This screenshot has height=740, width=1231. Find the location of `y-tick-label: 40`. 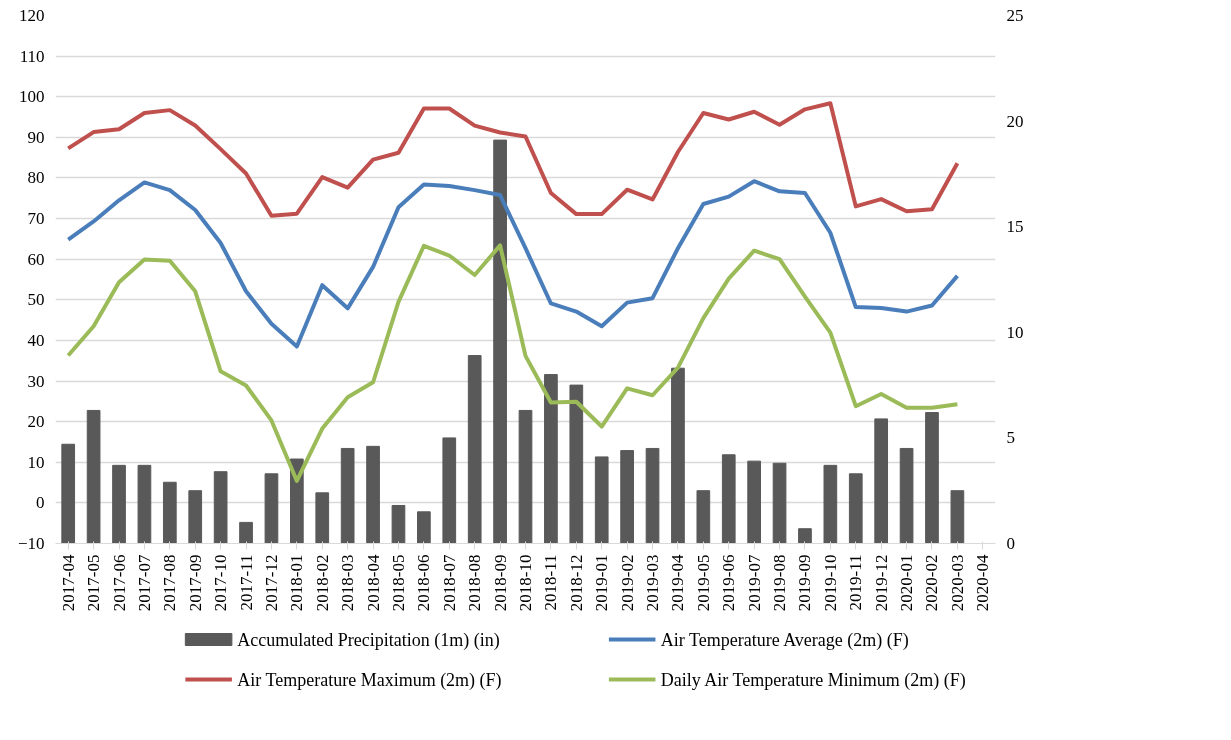

y-tick-label: 40 is located at coordinates (36, 340).